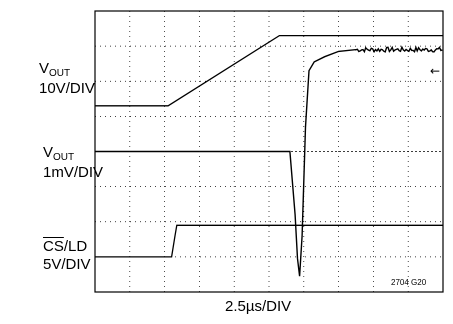 The width and height of the screenshot is (453, 324). What do you see at coordinates (67, 88) in the screenshot?
I see `vout-10v-scale: 10V/DIV` at bounding box center [67, 88].